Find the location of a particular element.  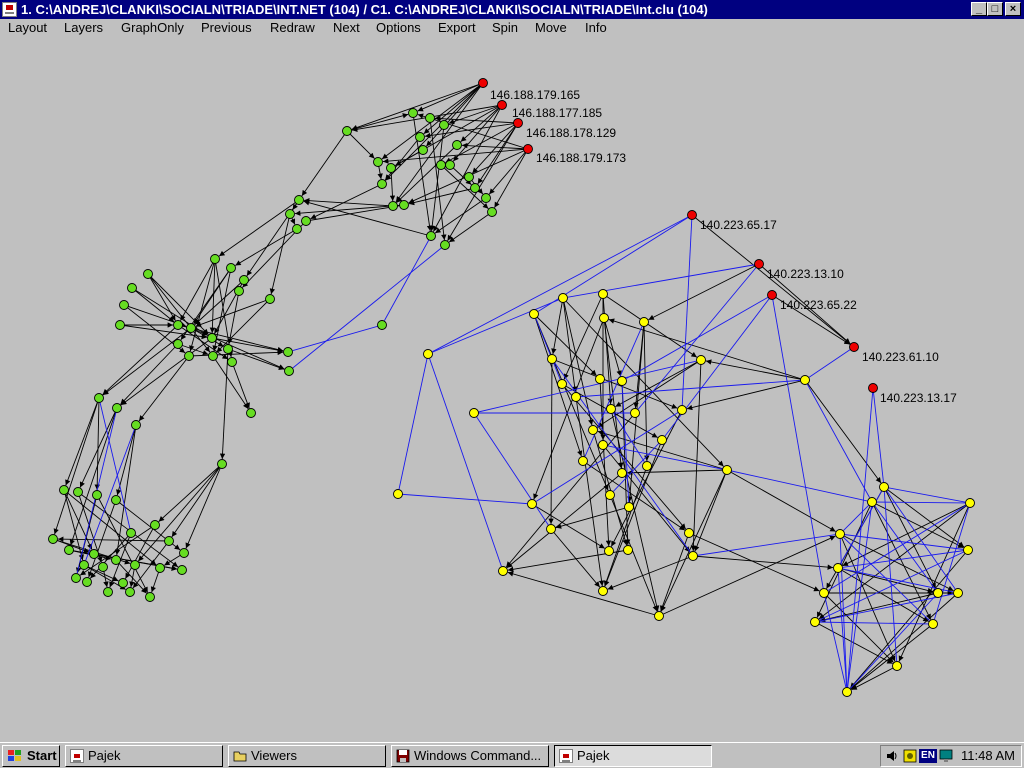

monitor-icon is located at coordinates (946, 756).